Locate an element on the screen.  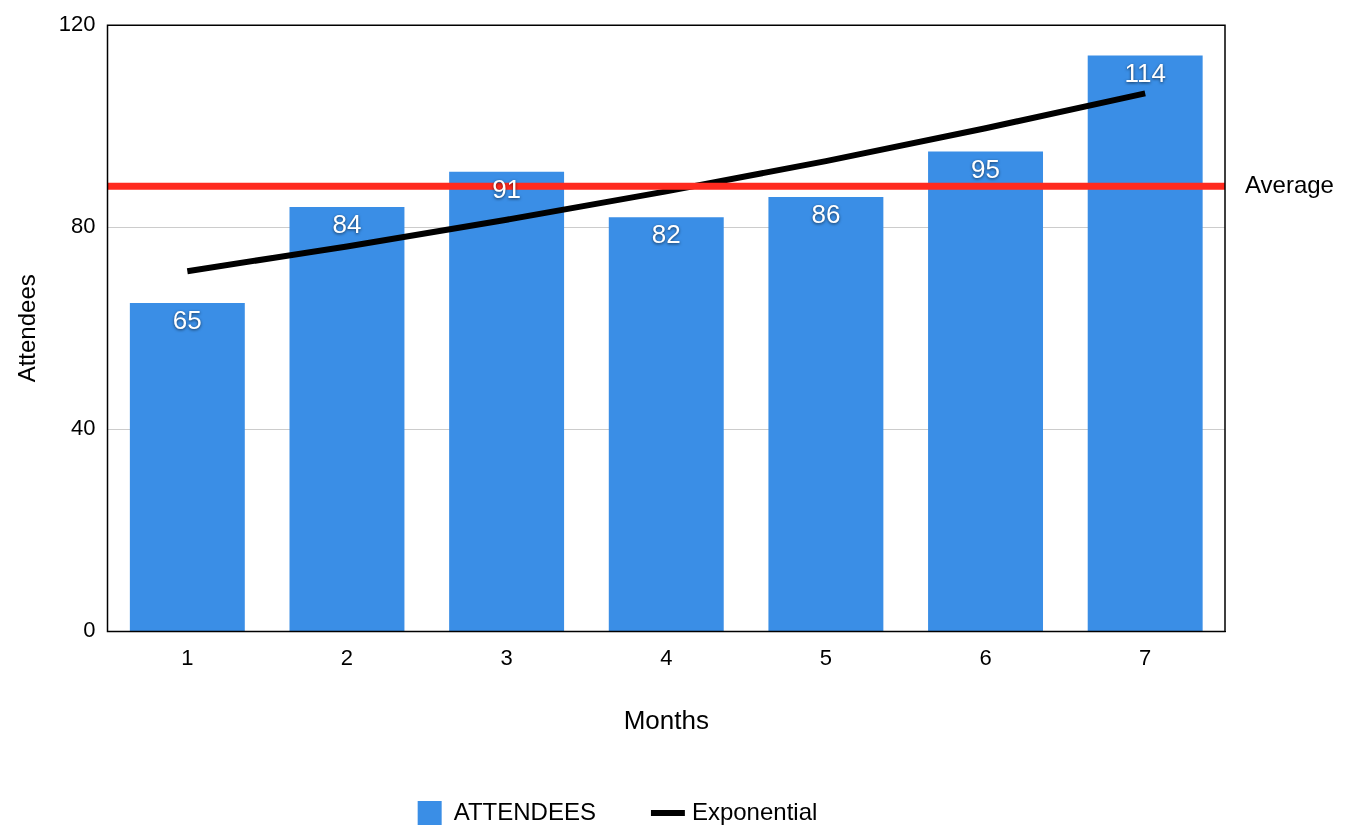
y-tick-label: 80 is located at coordinates (83, 226).